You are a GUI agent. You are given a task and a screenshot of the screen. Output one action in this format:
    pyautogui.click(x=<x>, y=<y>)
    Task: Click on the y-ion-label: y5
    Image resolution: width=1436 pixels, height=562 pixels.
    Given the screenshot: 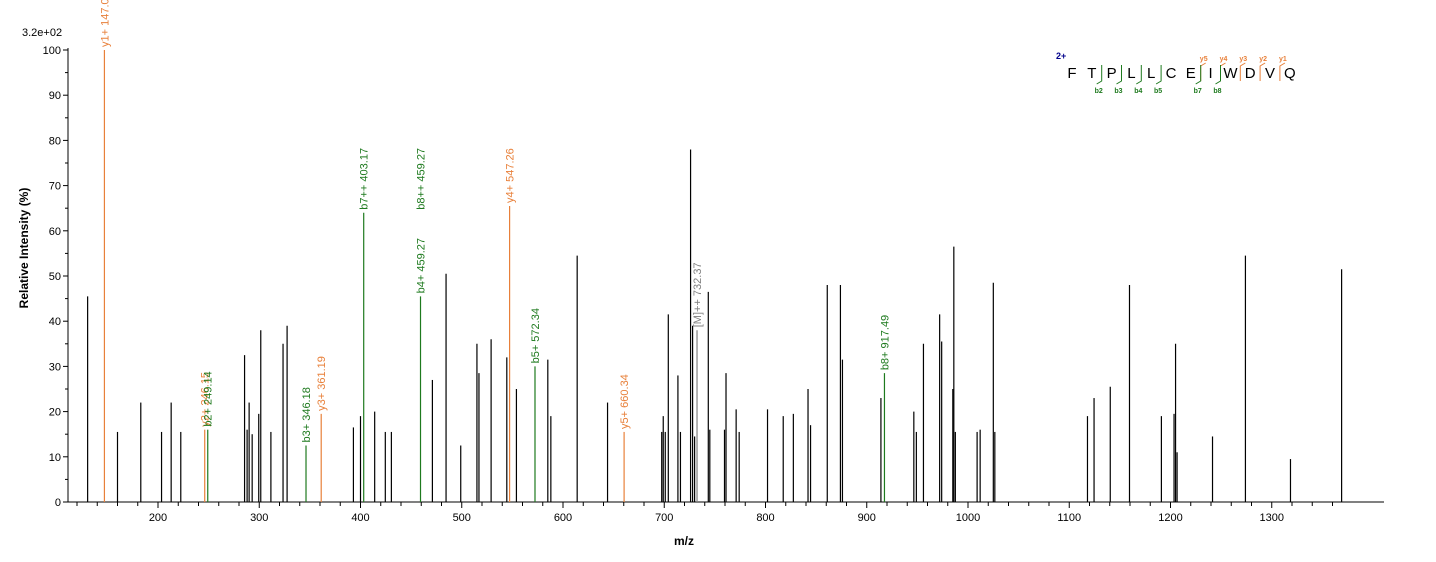 What is the action you would take?
    pyautogui.click(x=1204, y=59)
    